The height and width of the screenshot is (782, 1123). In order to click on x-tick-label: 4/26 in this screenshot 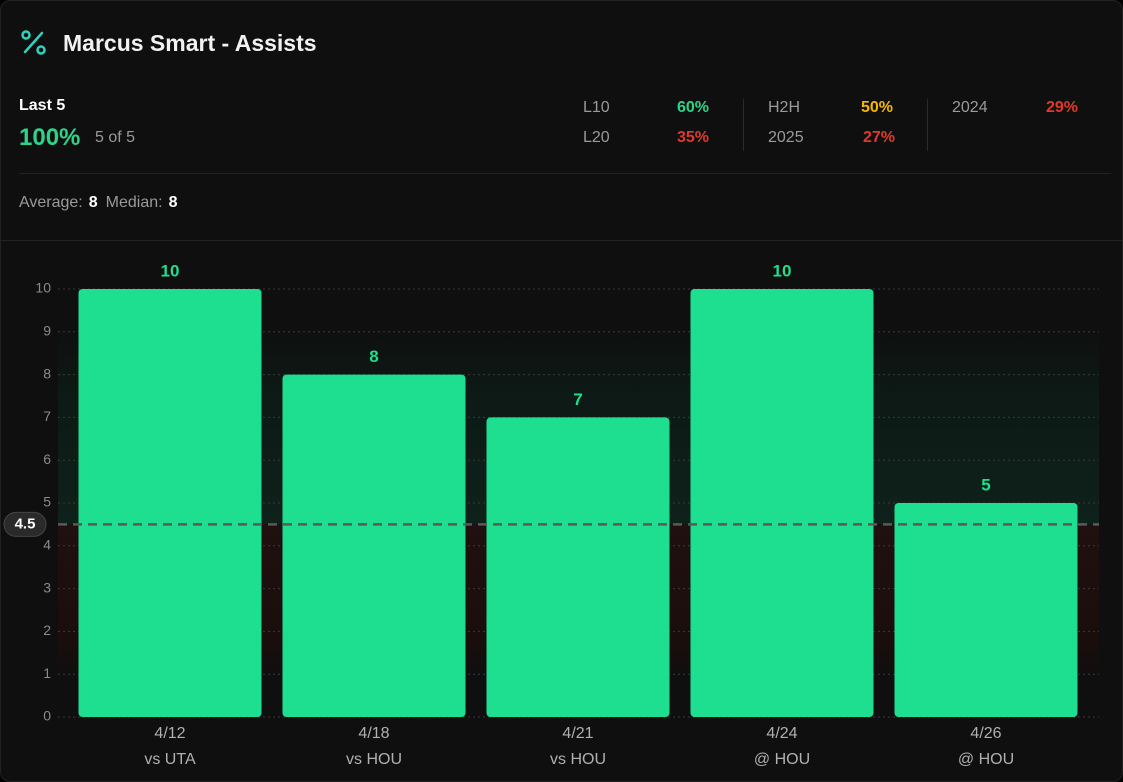, I will do `click(985, 733)`.